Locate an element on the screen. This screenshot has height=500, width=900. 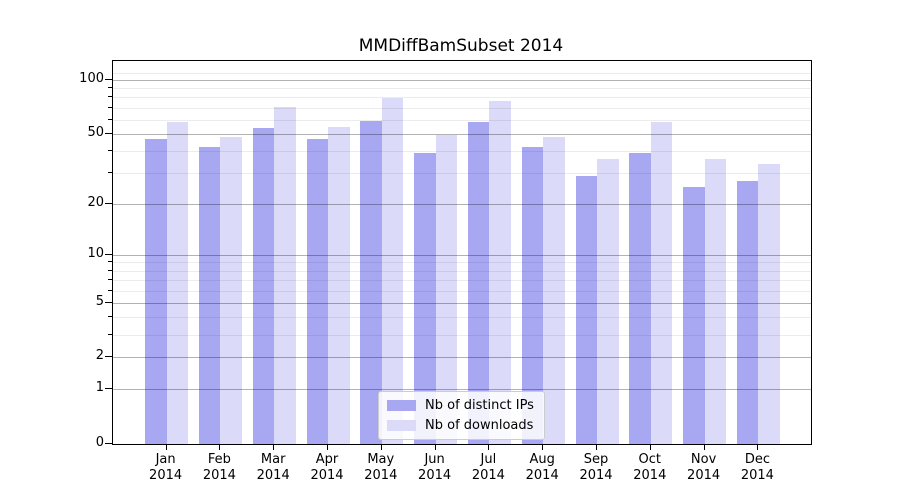
month-name: Mar is located at coordinates (273, 459).